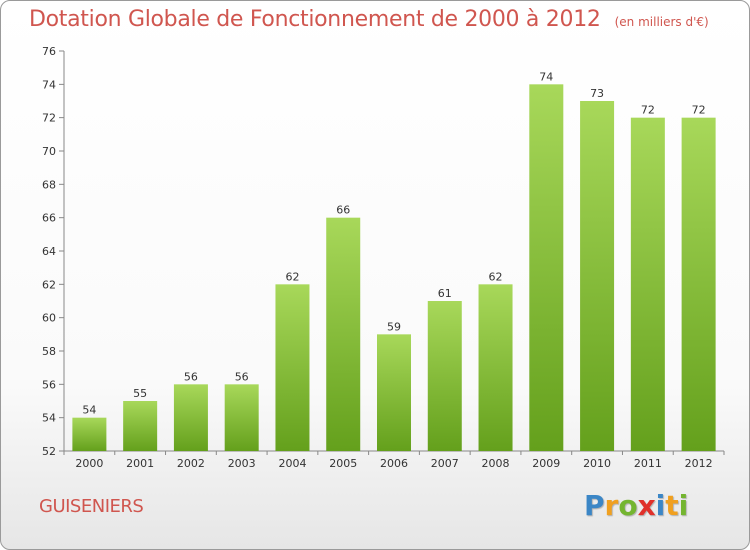  Describe the element at coordinates (611, 505) in the screenshot. I see `logo-letter: r` at that location.